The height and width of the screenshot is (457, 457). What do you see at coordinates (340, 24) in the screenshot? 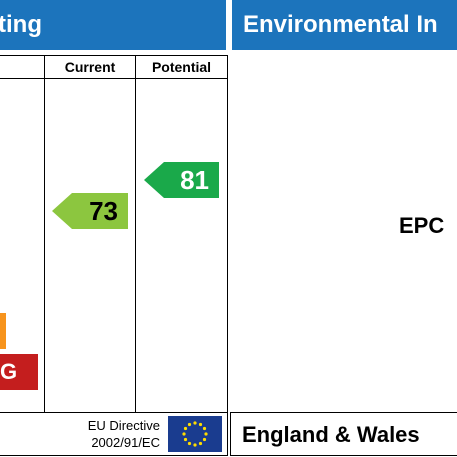
I see `environmental-impact-title: Environmental In` at bounding box center [340, 24].